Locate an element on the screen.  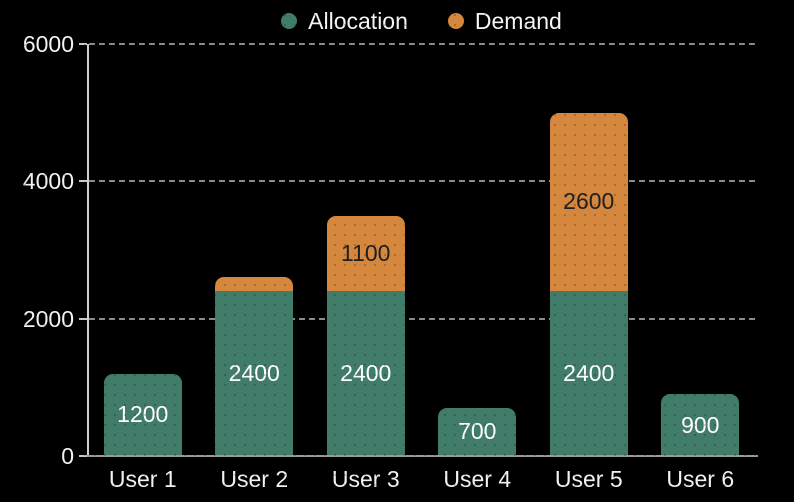
bar-user-1: 1200 is located at coordinates (143, 414).